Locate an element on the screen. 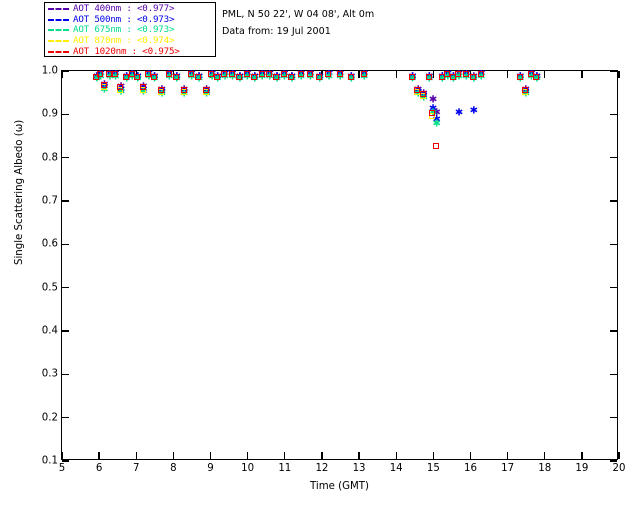 This screenshot has width=640, height=512. y-axis-tick-label: 0.2 is located at coordinates (49, 418).